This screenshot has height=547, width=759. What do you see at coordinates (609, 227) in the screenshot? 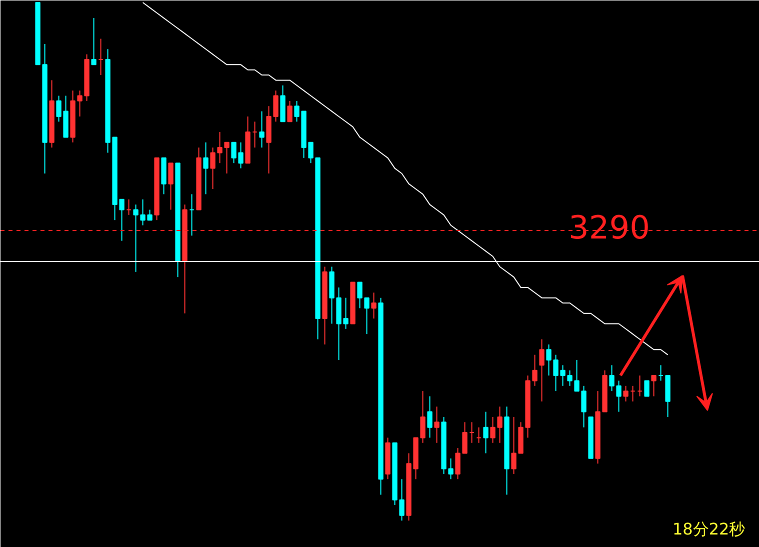
I see `annotation: 3290` at bounding box center [609, 227].